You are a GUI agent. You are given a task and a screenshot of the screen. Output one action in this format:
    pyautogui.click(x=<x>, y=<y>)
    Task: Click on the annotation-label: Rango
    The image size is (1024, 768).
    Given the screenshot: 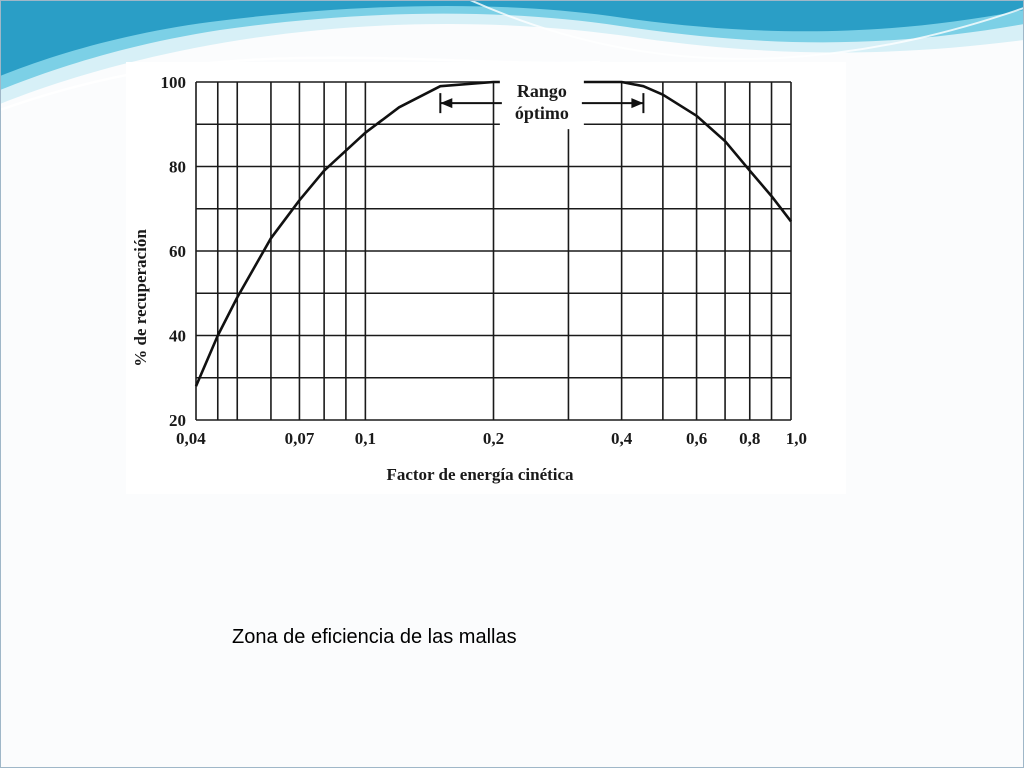 What is the action you would take?
    pyautogui.click(x=542, y=91)
    